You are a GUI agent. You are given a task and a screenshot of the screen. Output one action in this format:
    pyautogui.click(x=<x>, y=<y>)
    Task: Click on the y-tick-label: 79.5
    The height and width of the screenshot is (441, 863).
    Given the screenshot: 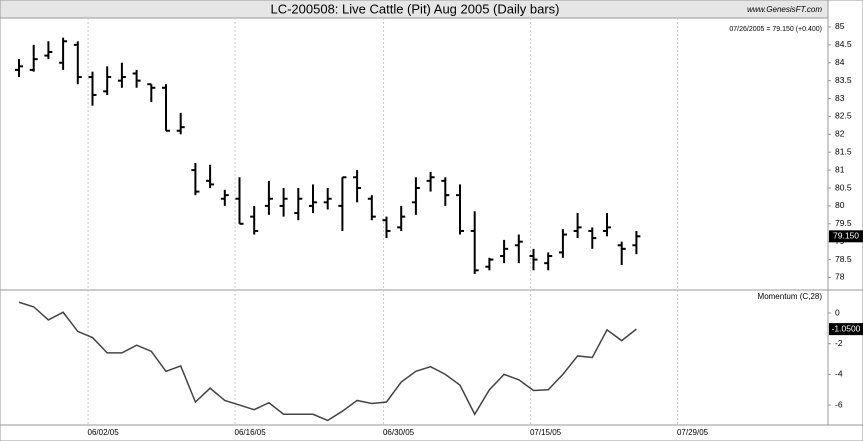 What is the action you would take?
    pyautogui.click(x=843, y=223)
    